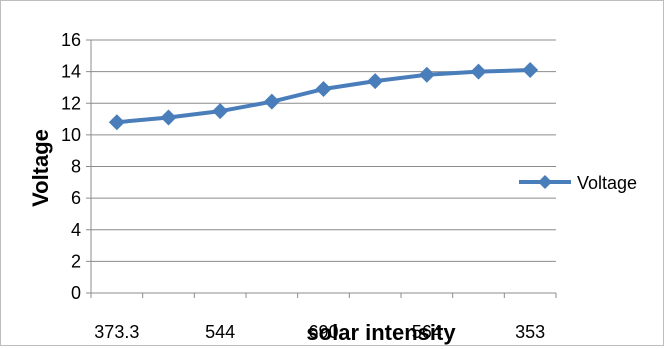 This screenshot has width=666, height=349. Describe the element at coordinates (71, 72) in the screenshot. I see `y-tick-label: 14` at that location.